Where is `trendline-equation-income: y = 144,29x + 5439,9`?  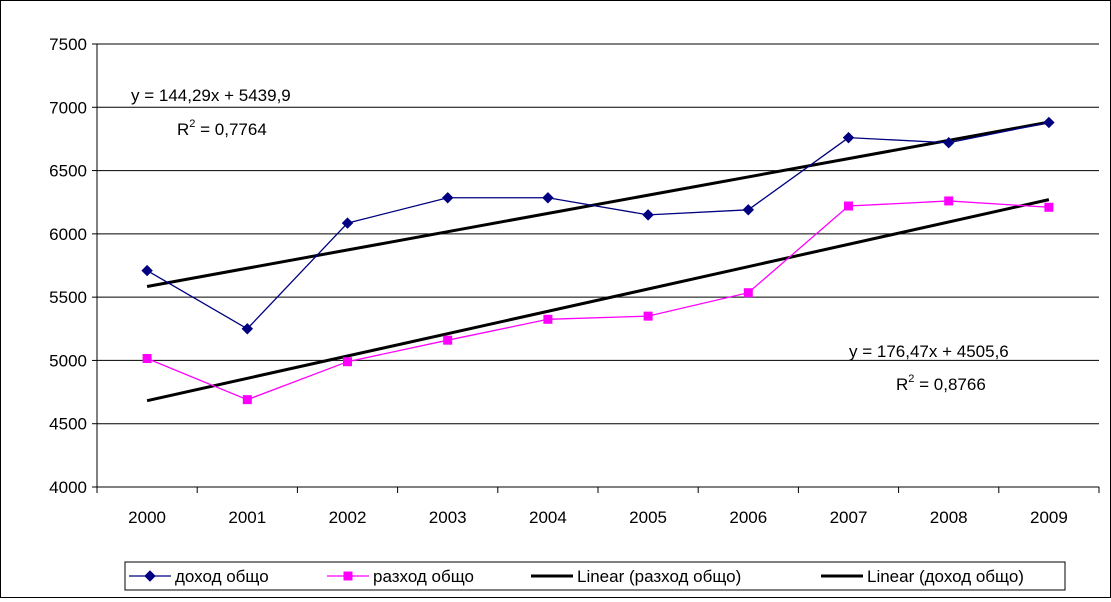 trendline-equation-income: y = 144,29x + 5439,9 is located at coordinates (211, 95).